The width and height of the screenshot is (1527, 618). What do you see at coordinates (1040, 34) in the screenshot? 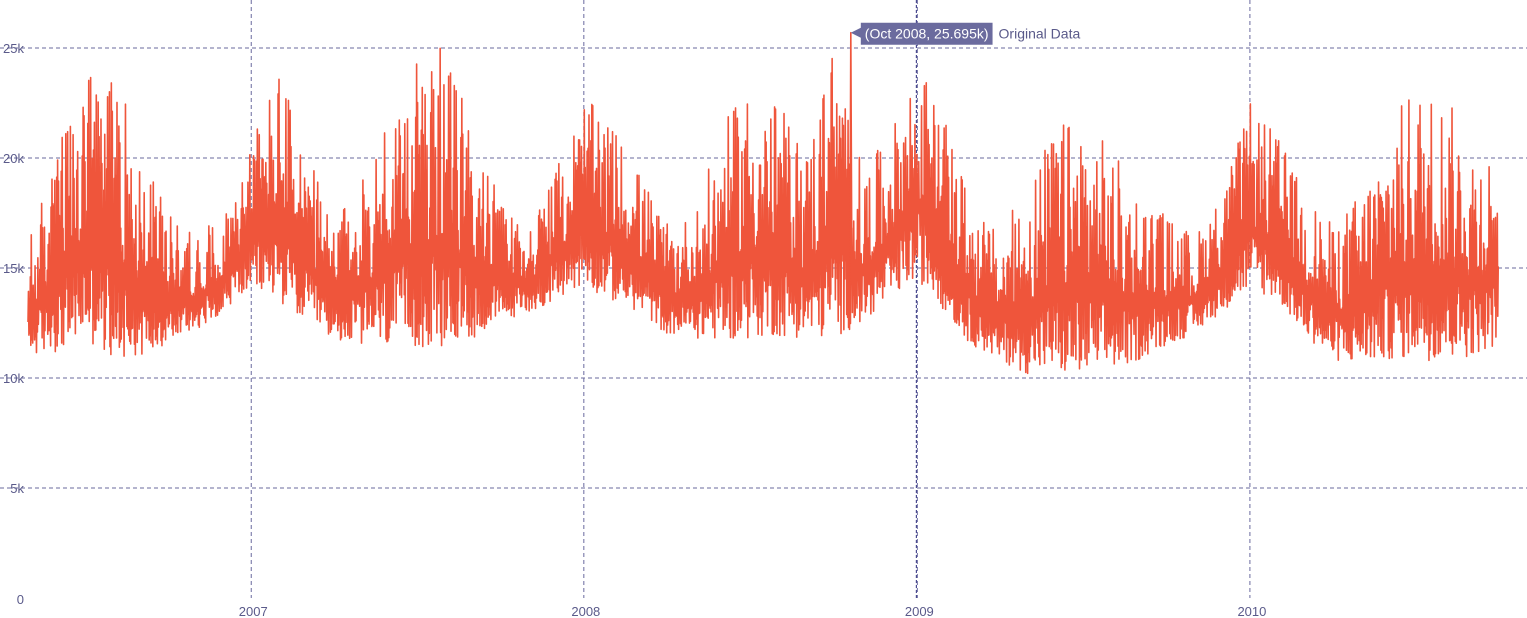
I see `hover-series-name: Original Data` at bounding box center [1040, 34].